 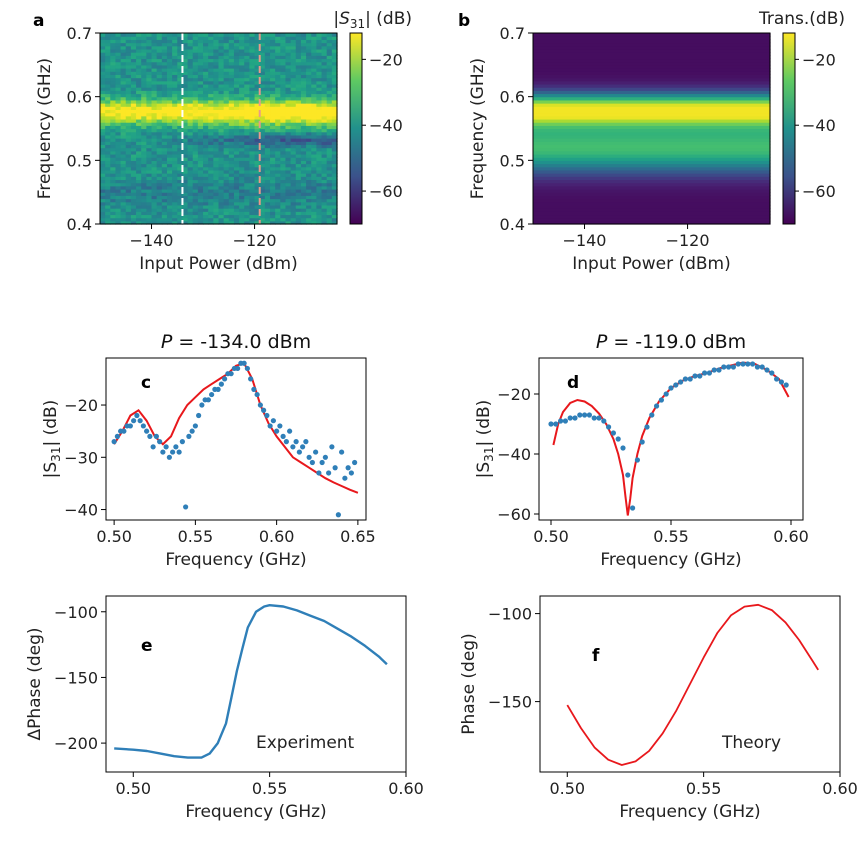 I want to click on plot-title: P = -134.0 dBm, so click(x=236, y=342).